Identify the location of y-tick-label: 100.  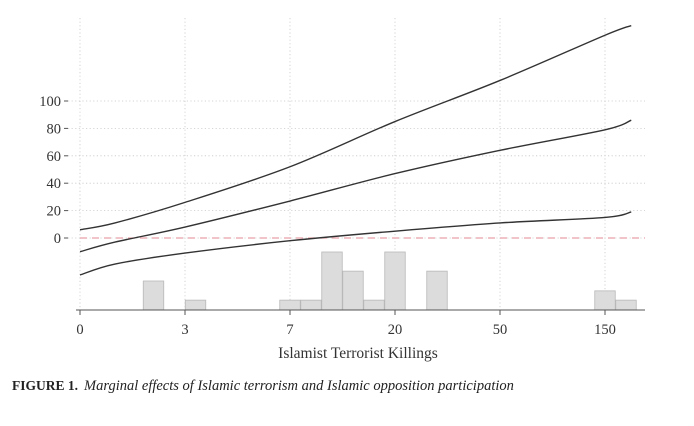
(50, 102).